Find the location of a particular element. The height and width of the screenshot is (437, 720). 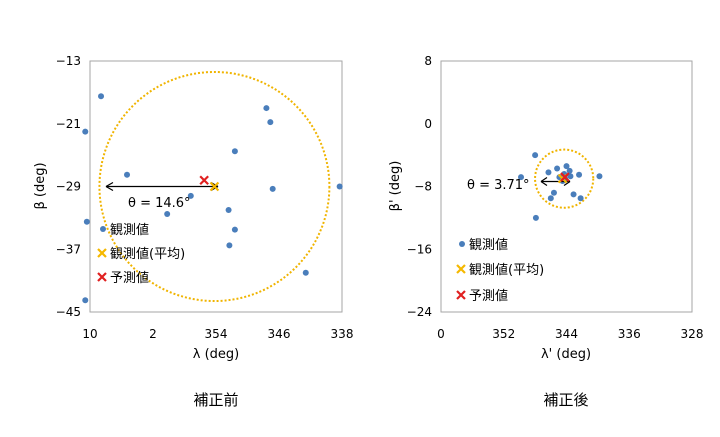

left-legend-observed-label: 観測値 is located at coordinates (129, 230).